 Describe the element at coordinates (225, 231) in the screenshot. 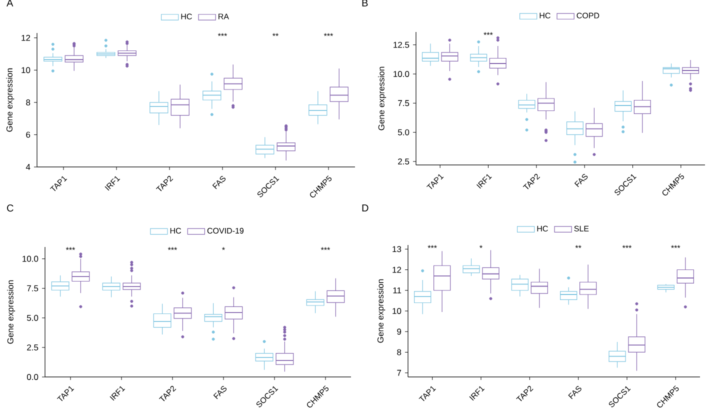

I see `legend-label: COVID-19` at that location.